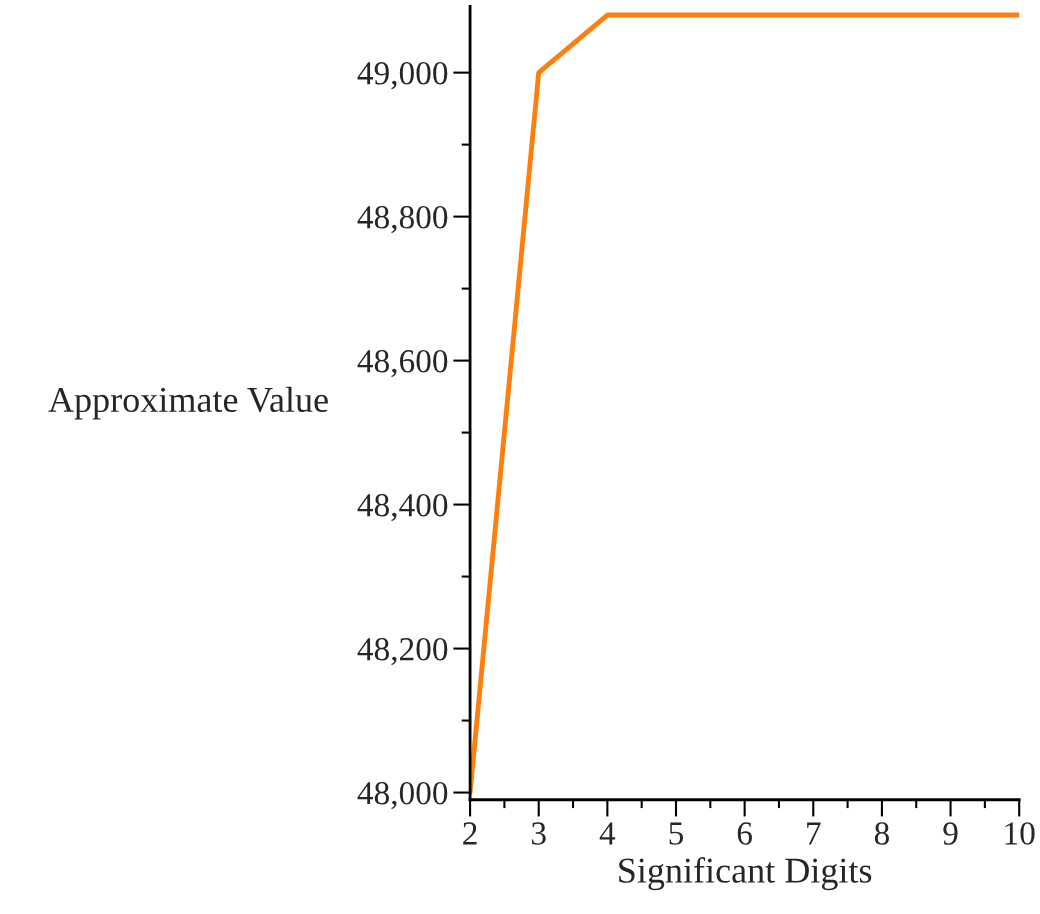  Describe the element at coordinates (402, 651) in the screenshot. I see `y-tick-label: 48,200` at that location.